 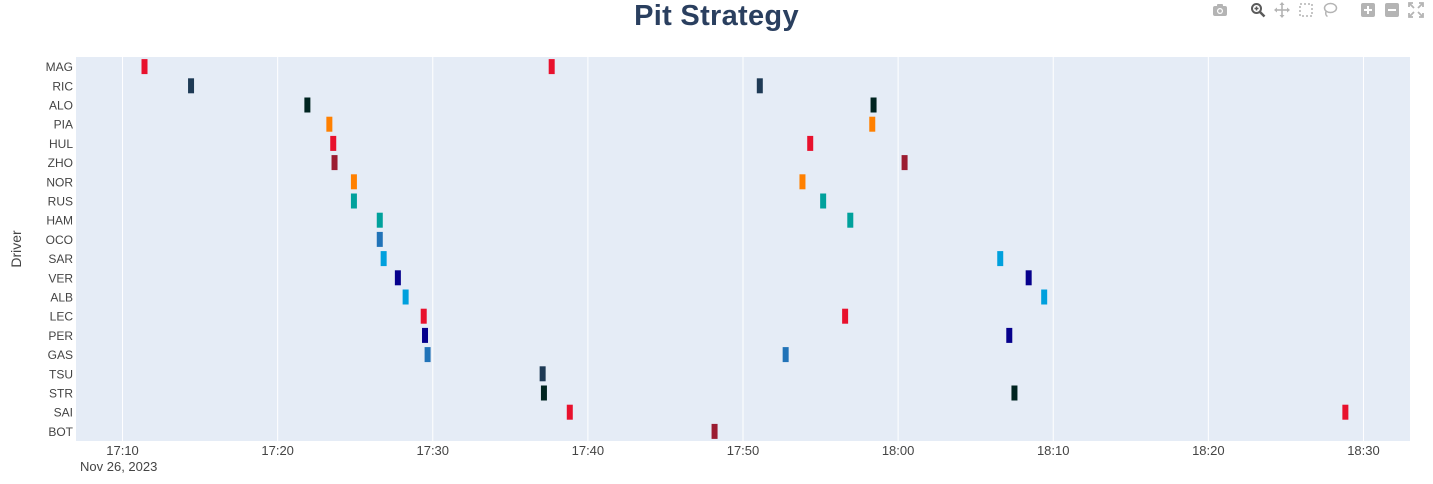 I want to click on zoom-icon, so click(x=1258, y=10).